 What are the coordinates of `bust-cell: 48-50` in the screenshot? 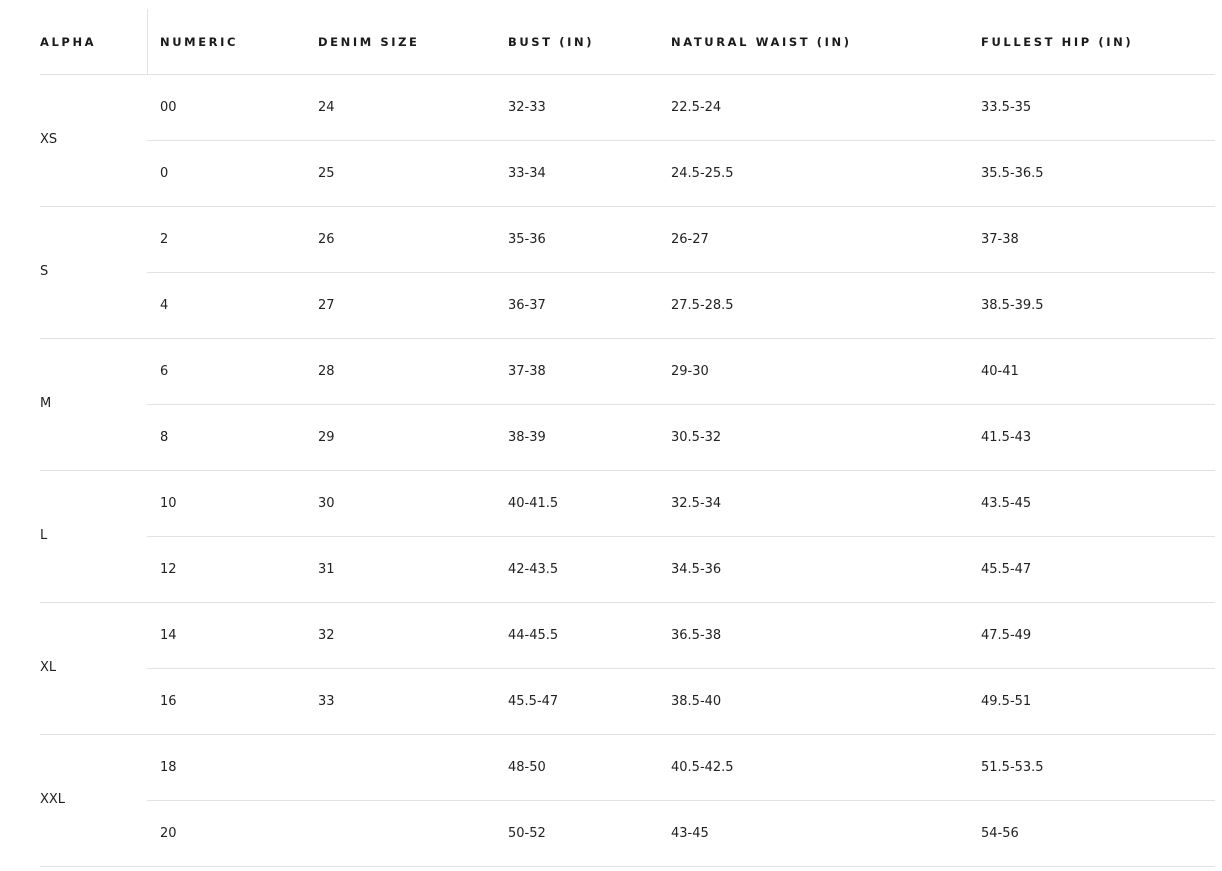 It's located at (527, 767).